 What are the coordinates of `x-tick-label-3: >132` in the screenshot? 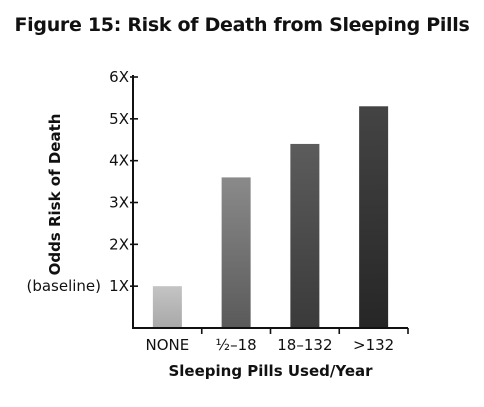 It's located at (373, 345).